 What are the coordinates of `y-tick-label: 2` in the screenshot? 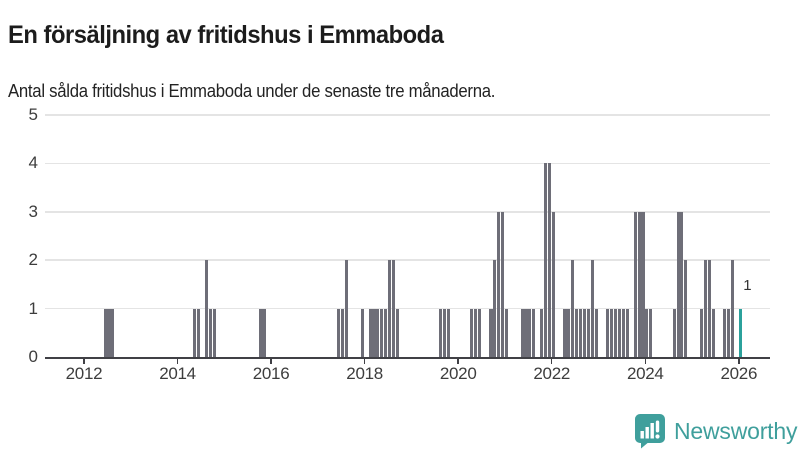 It's located at (33, 260).